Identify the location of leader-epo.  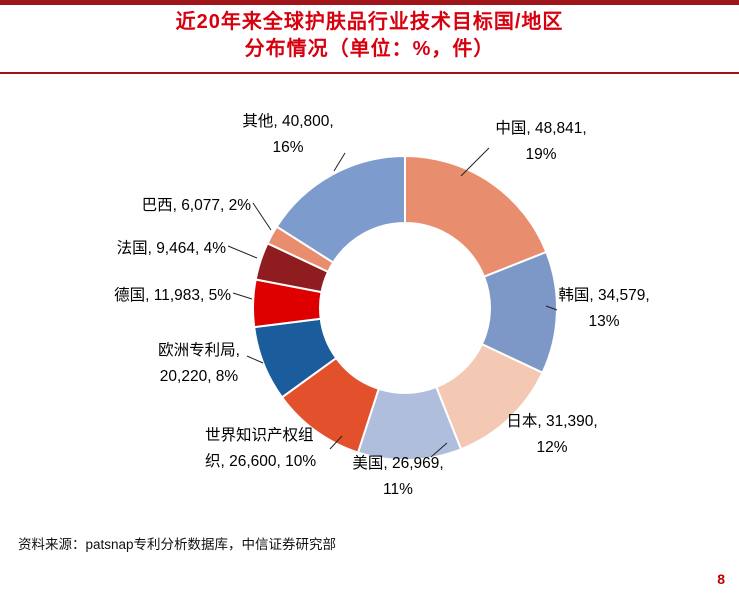
(255, 359).